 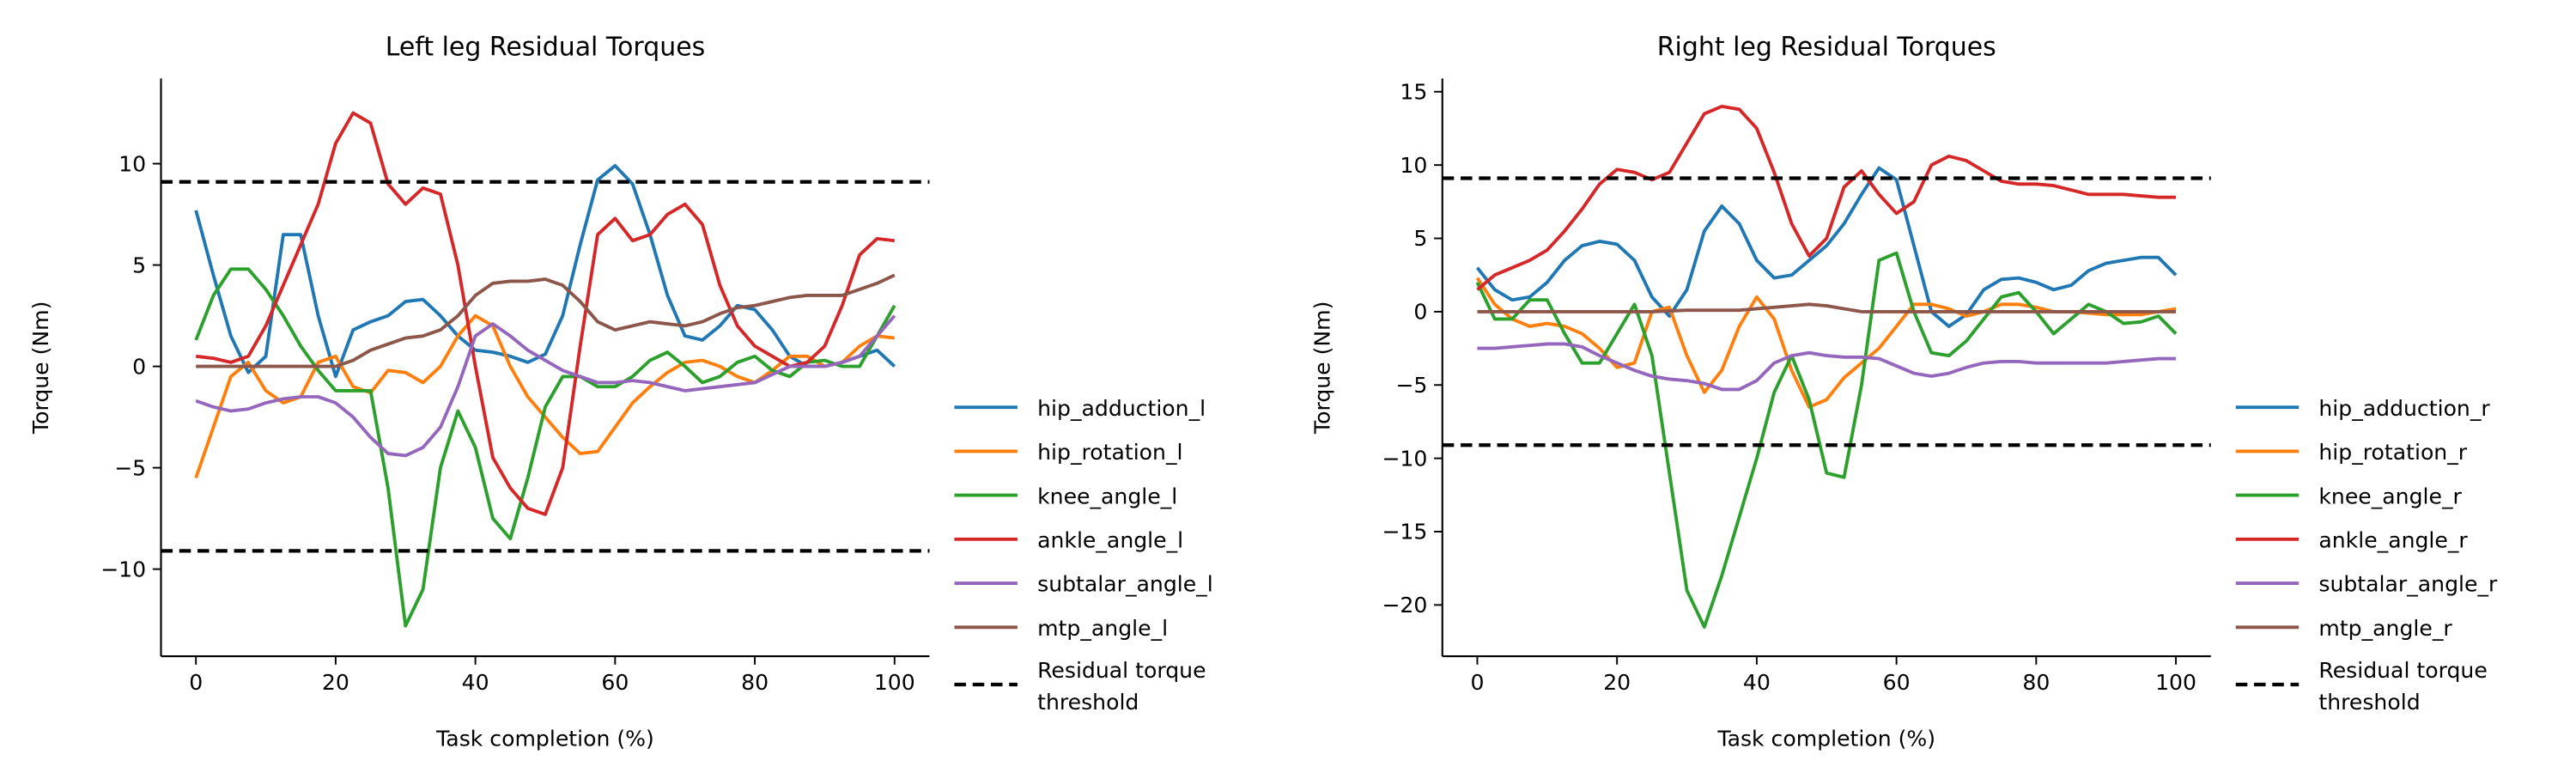 I want to click on legend-label: hip_adduction_l, so click(x=1122, y=408).